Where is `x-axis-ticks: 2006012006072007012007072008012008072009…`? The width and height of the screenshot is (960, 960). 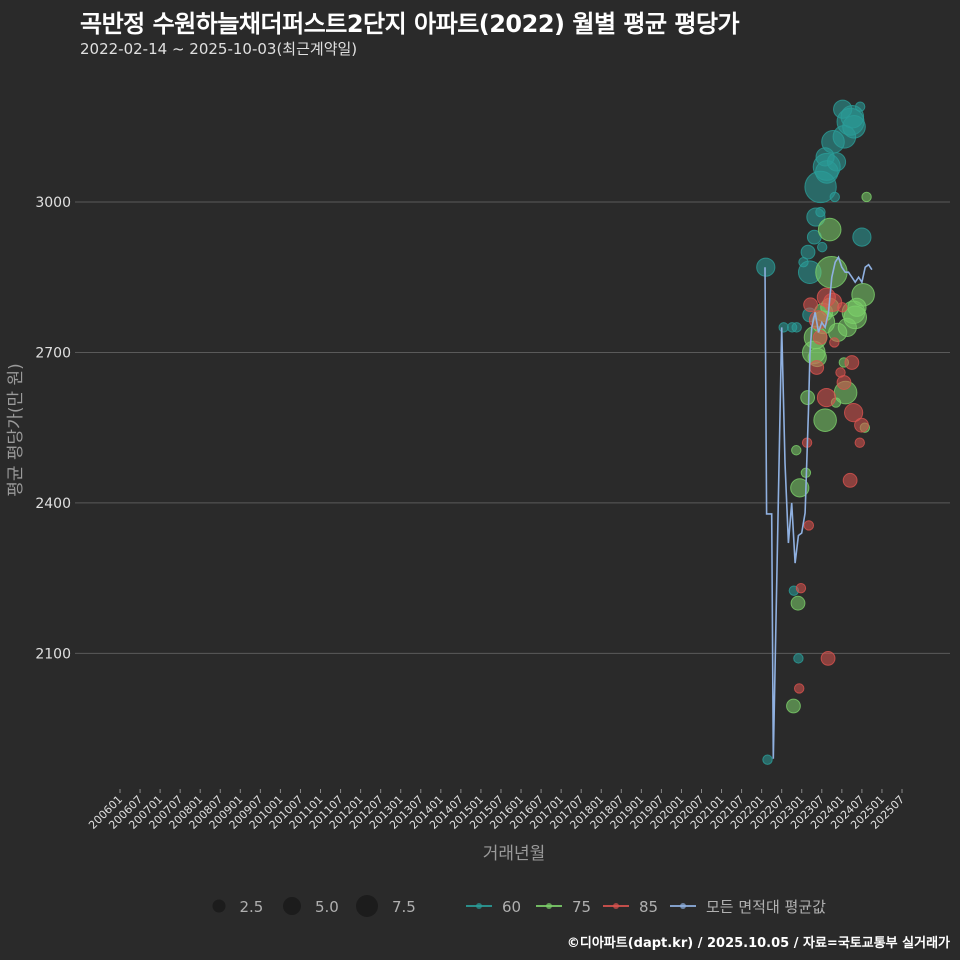
x-axis-ticks: 2006012006072007012007072008012008072009… is located at coordinates (496, 810).